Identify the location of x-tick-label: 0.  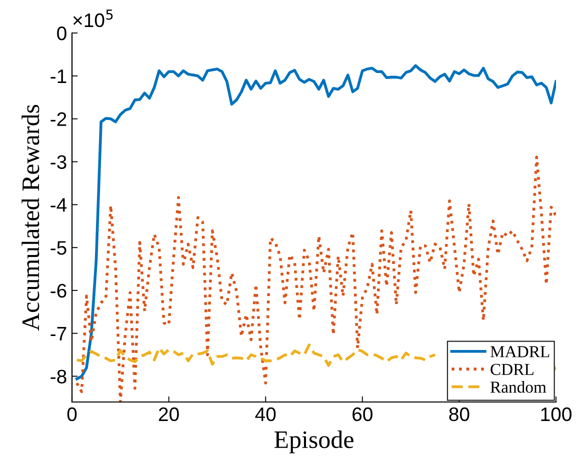
(72, 414).